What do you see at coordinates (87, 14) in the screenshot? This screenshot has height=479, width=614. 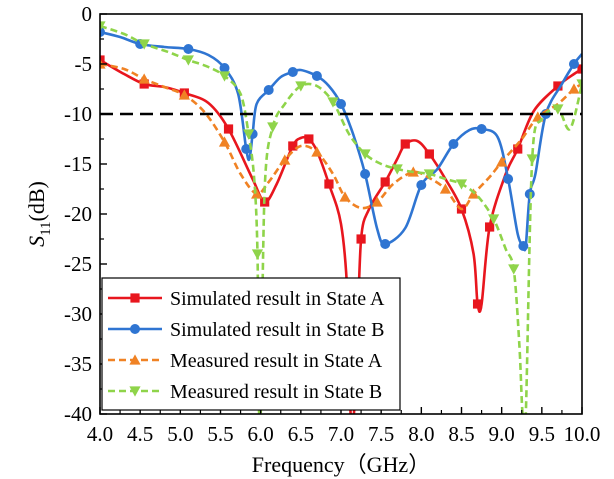 I see `y-tick-label: 0` at bounding box center [87, 14].